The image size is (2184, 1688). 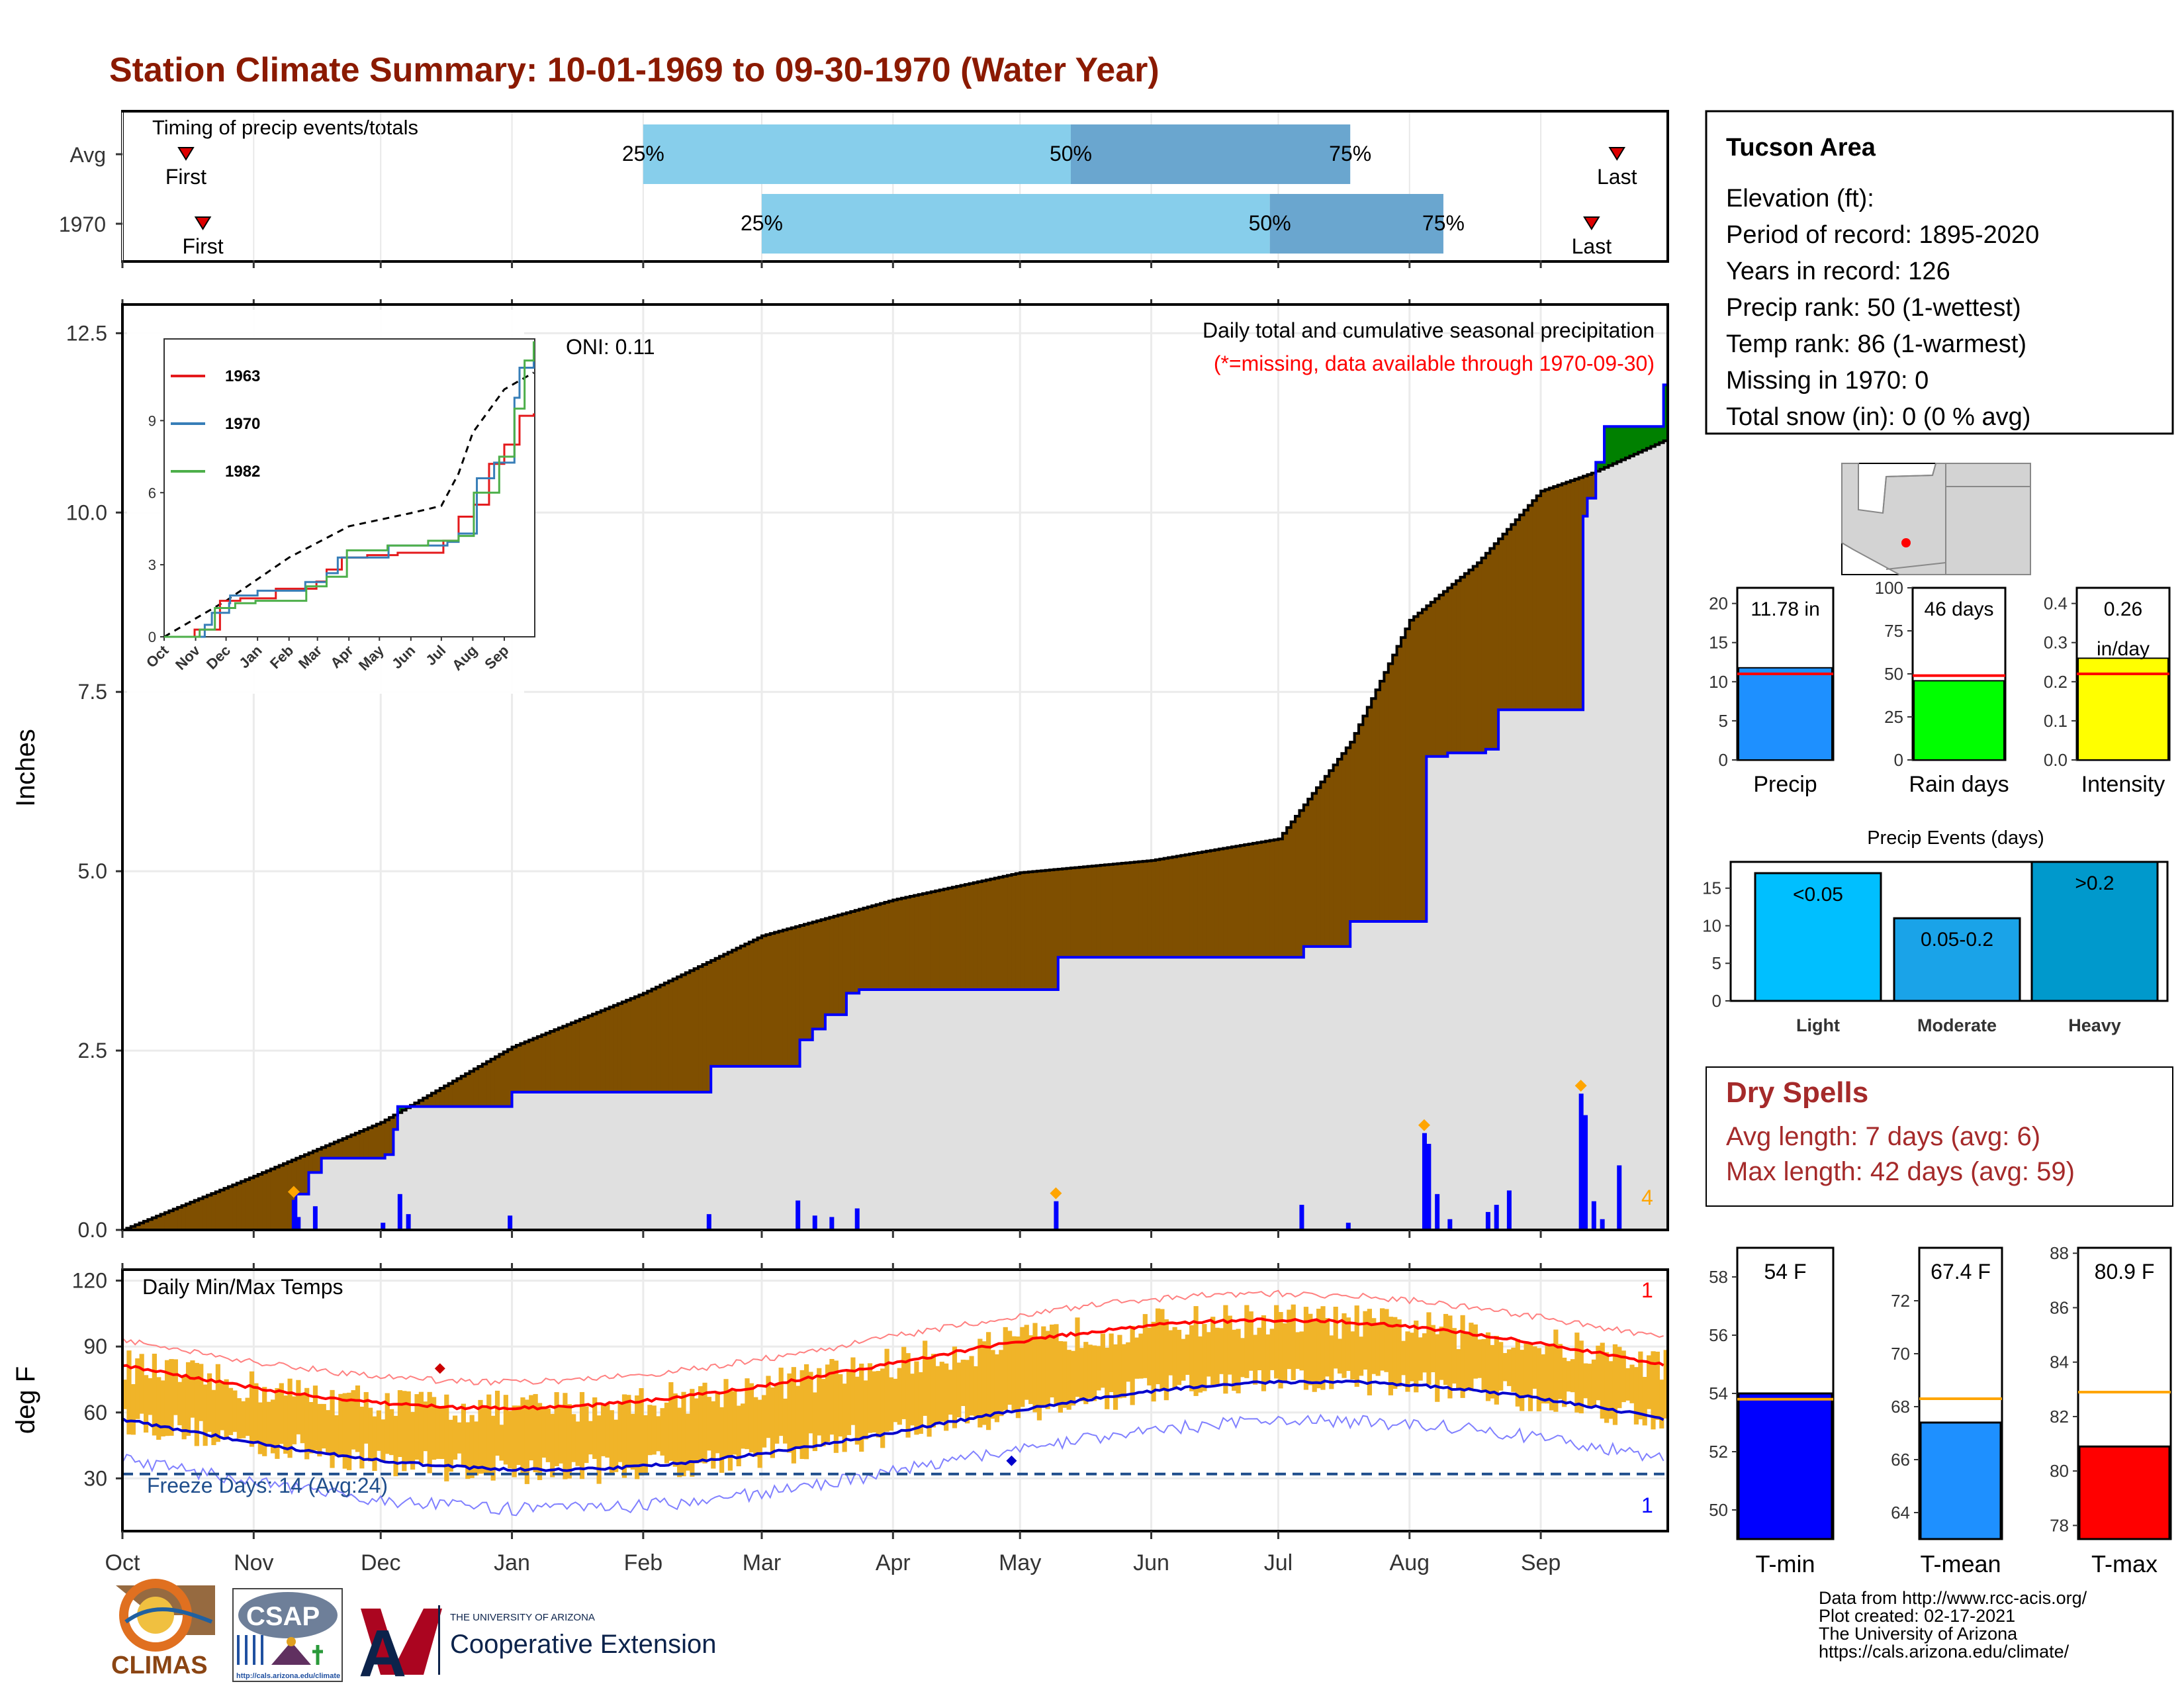 I want to click on temp-bar-label: T-min, so click(x=1786, y=1563).